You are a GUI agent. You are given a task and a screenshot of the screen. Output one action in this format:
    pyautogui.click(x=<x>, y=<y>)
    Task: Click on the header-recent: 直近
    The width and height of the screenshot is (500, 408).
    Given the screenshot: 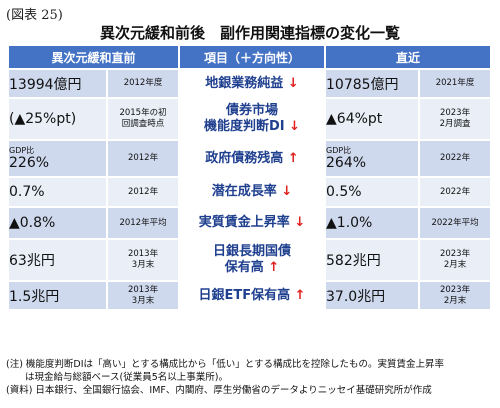 What is the action you would take?
    pyautogui.click(x=409, y=58)
    